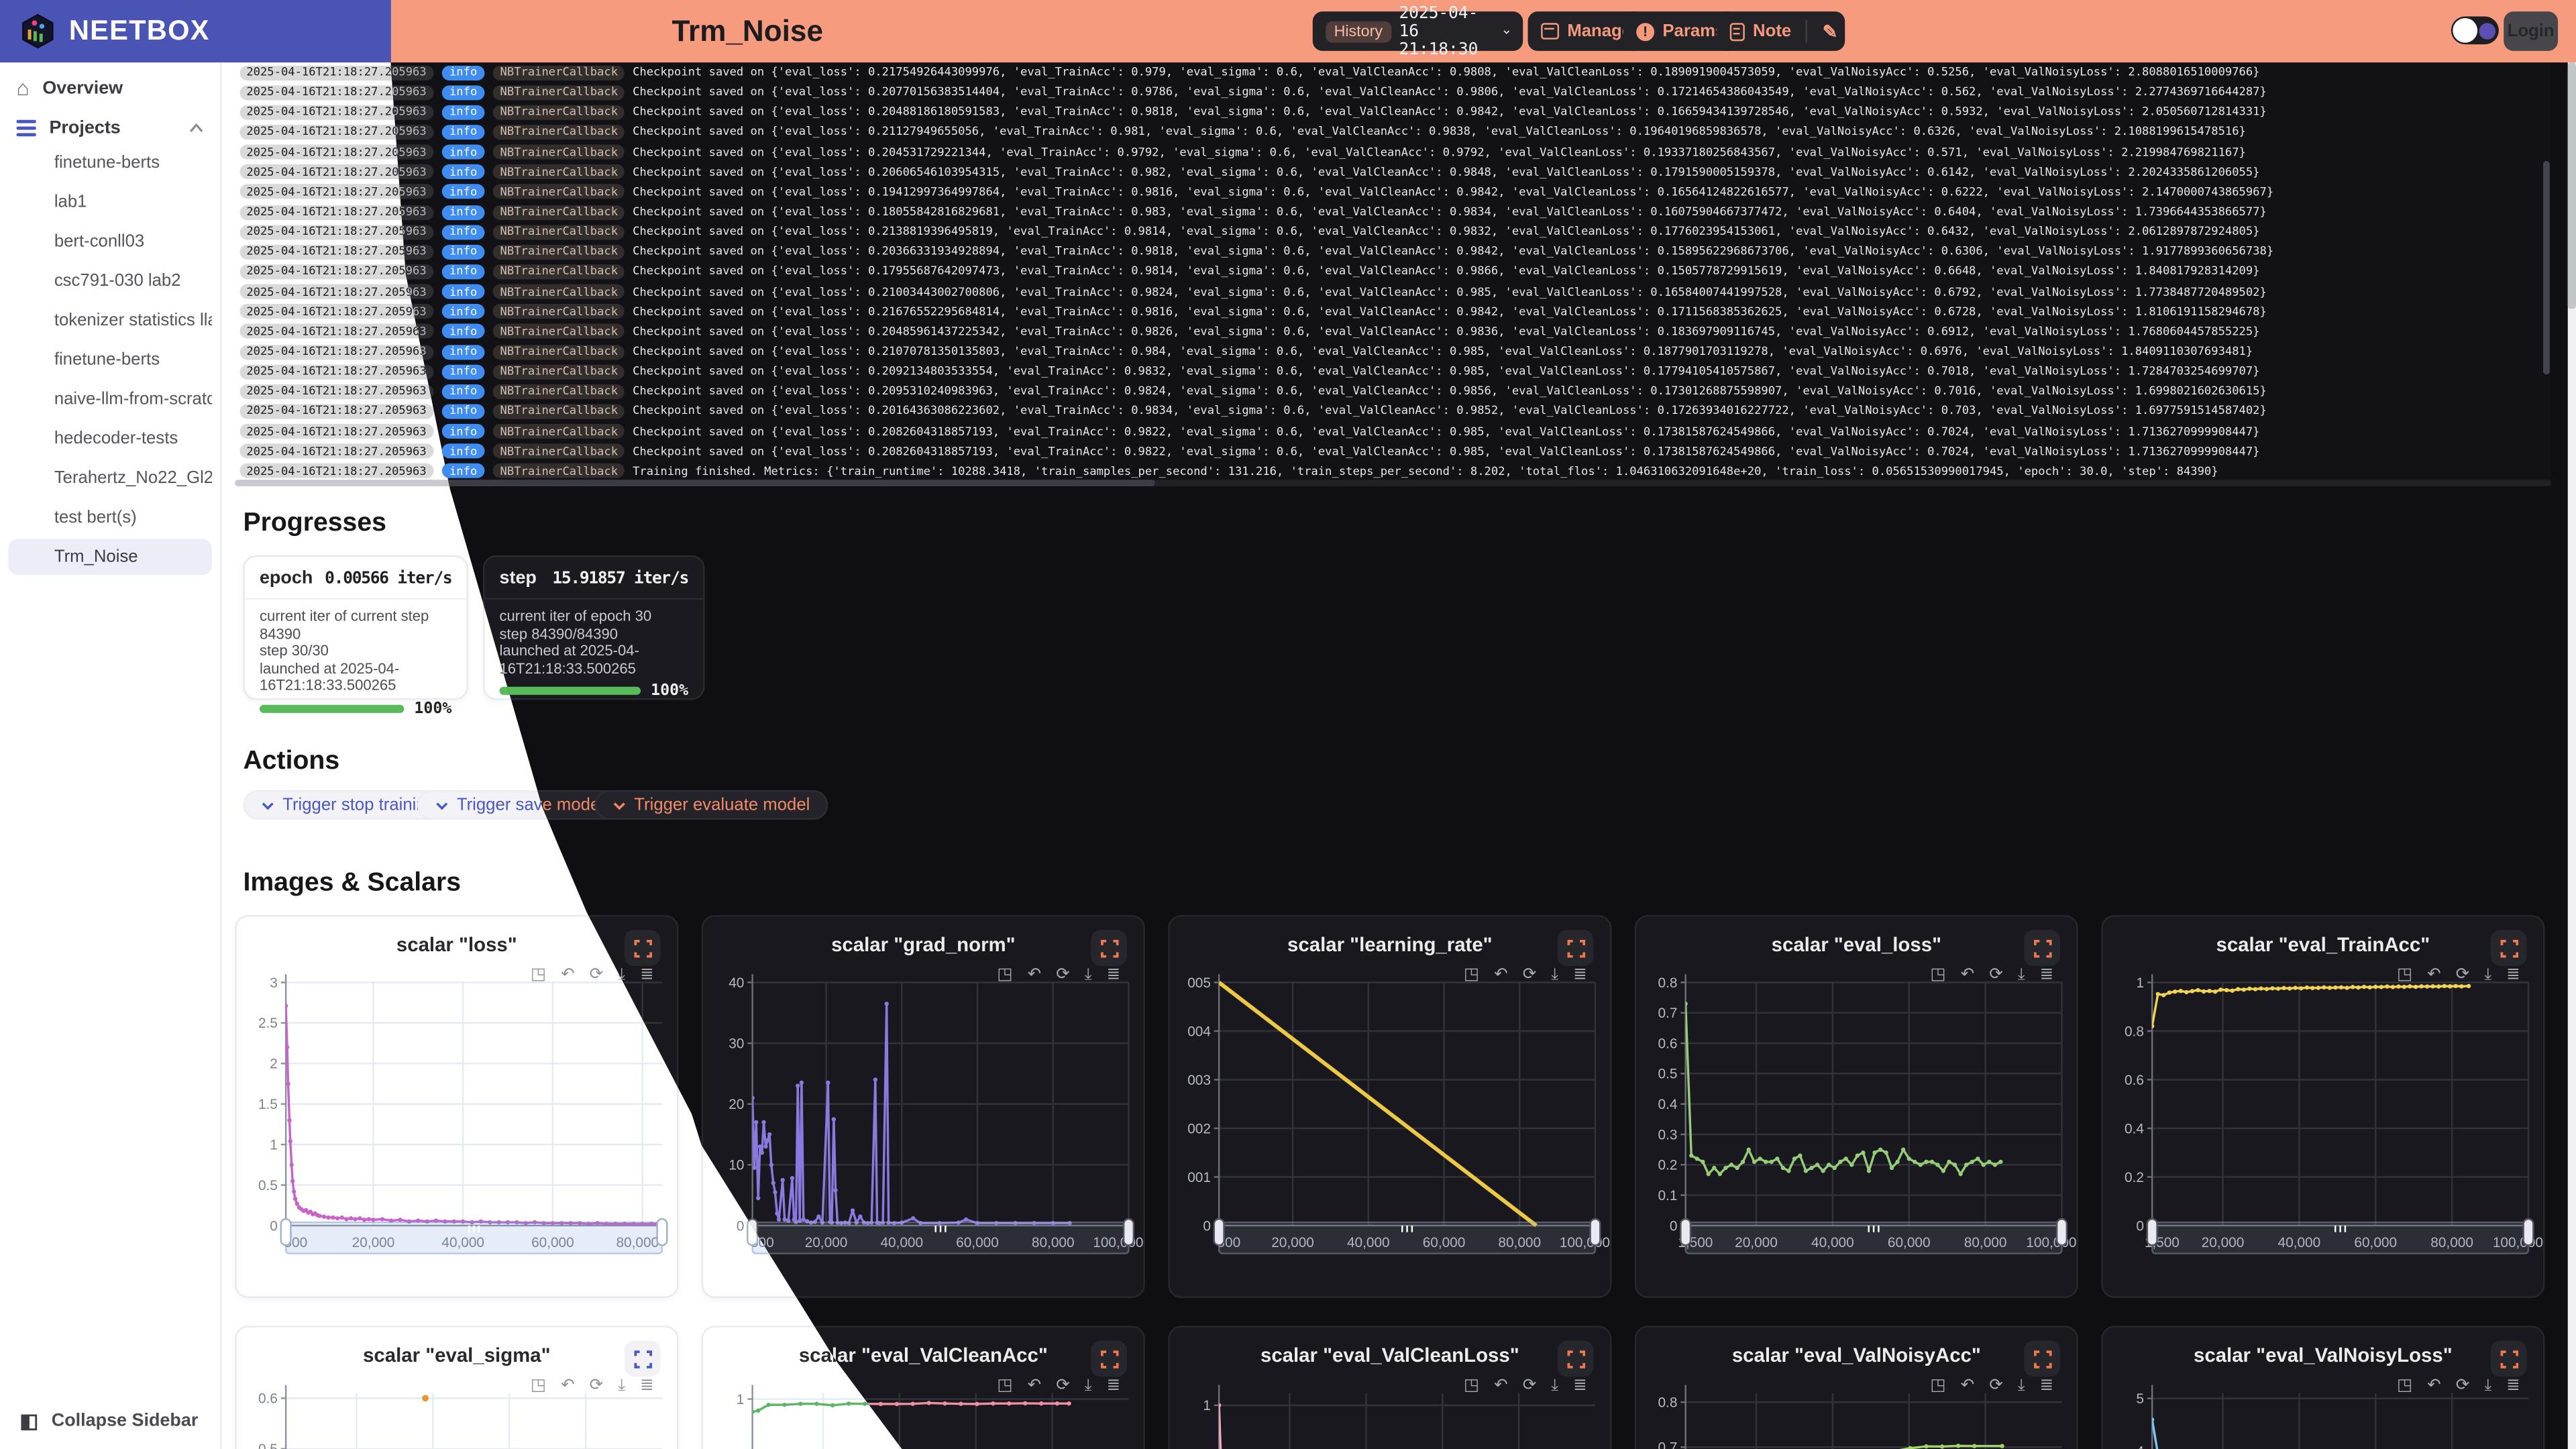  I want to click on collapse-sidebar-button: ◧ Collapse Sidebar, so click(111, 1421).